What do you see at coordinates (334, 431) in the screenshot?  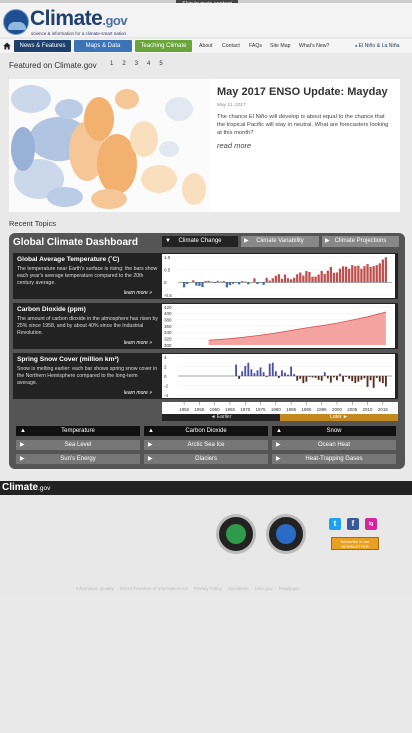 I see `variable-snow-button: ▲ Snow` at bounding box center [334, 431].